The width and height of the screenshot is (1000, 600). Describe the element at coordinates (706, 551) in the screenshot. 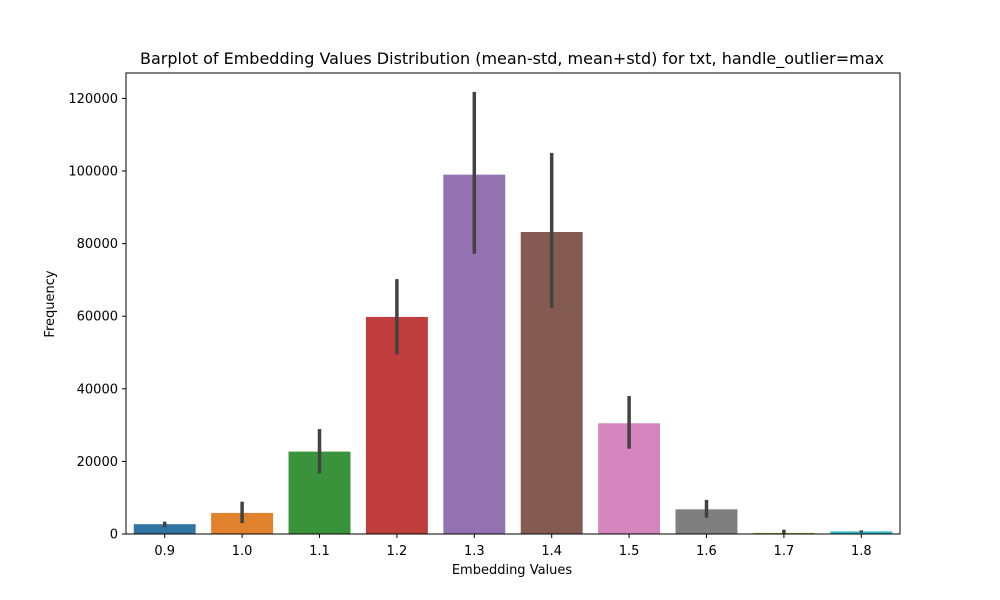

I see `x-tick-label: 1.6` at that location.